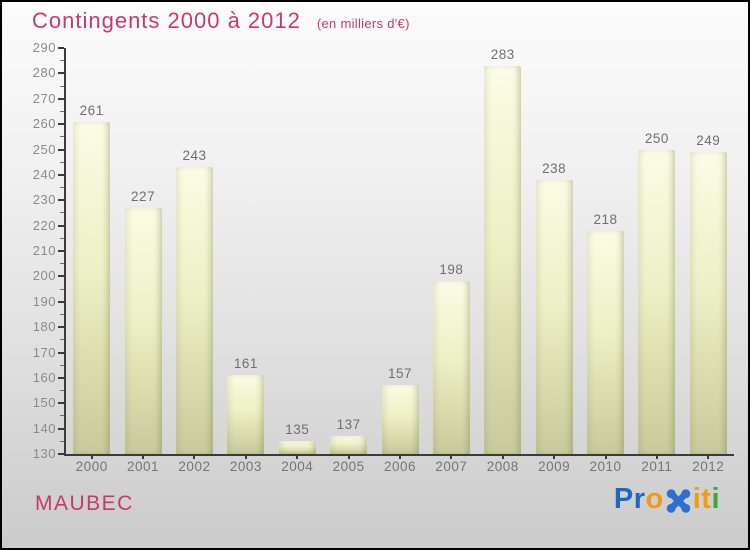 This screenshot has width=750, height=550. Describe the element at coordinates (44, 98) in the screenshot. I see `y-axis-tick-label: 270` at that location.